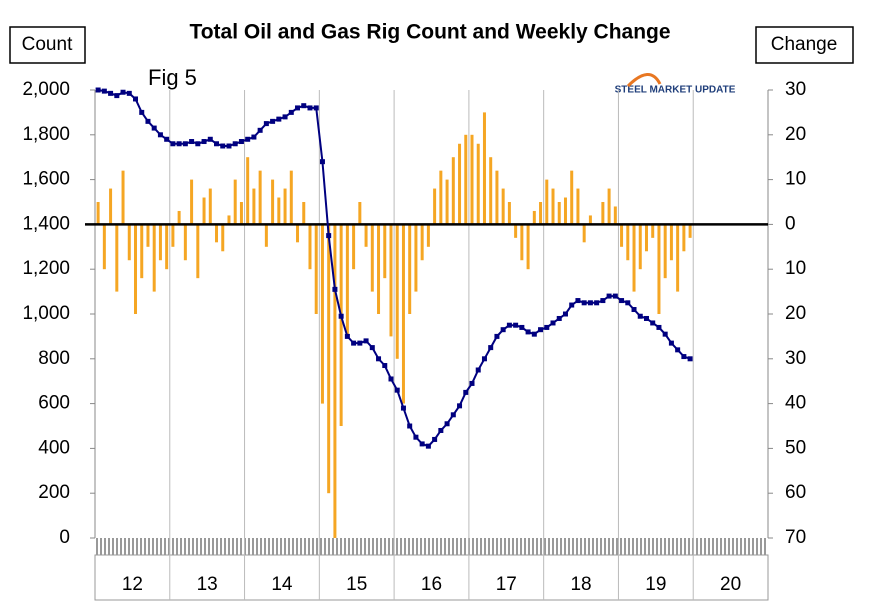 This screenshot has width=873, height=610. Describe the element at coordinates (46, 89) in the screenshot. I see `y-tick-label: 2,000` at that location.